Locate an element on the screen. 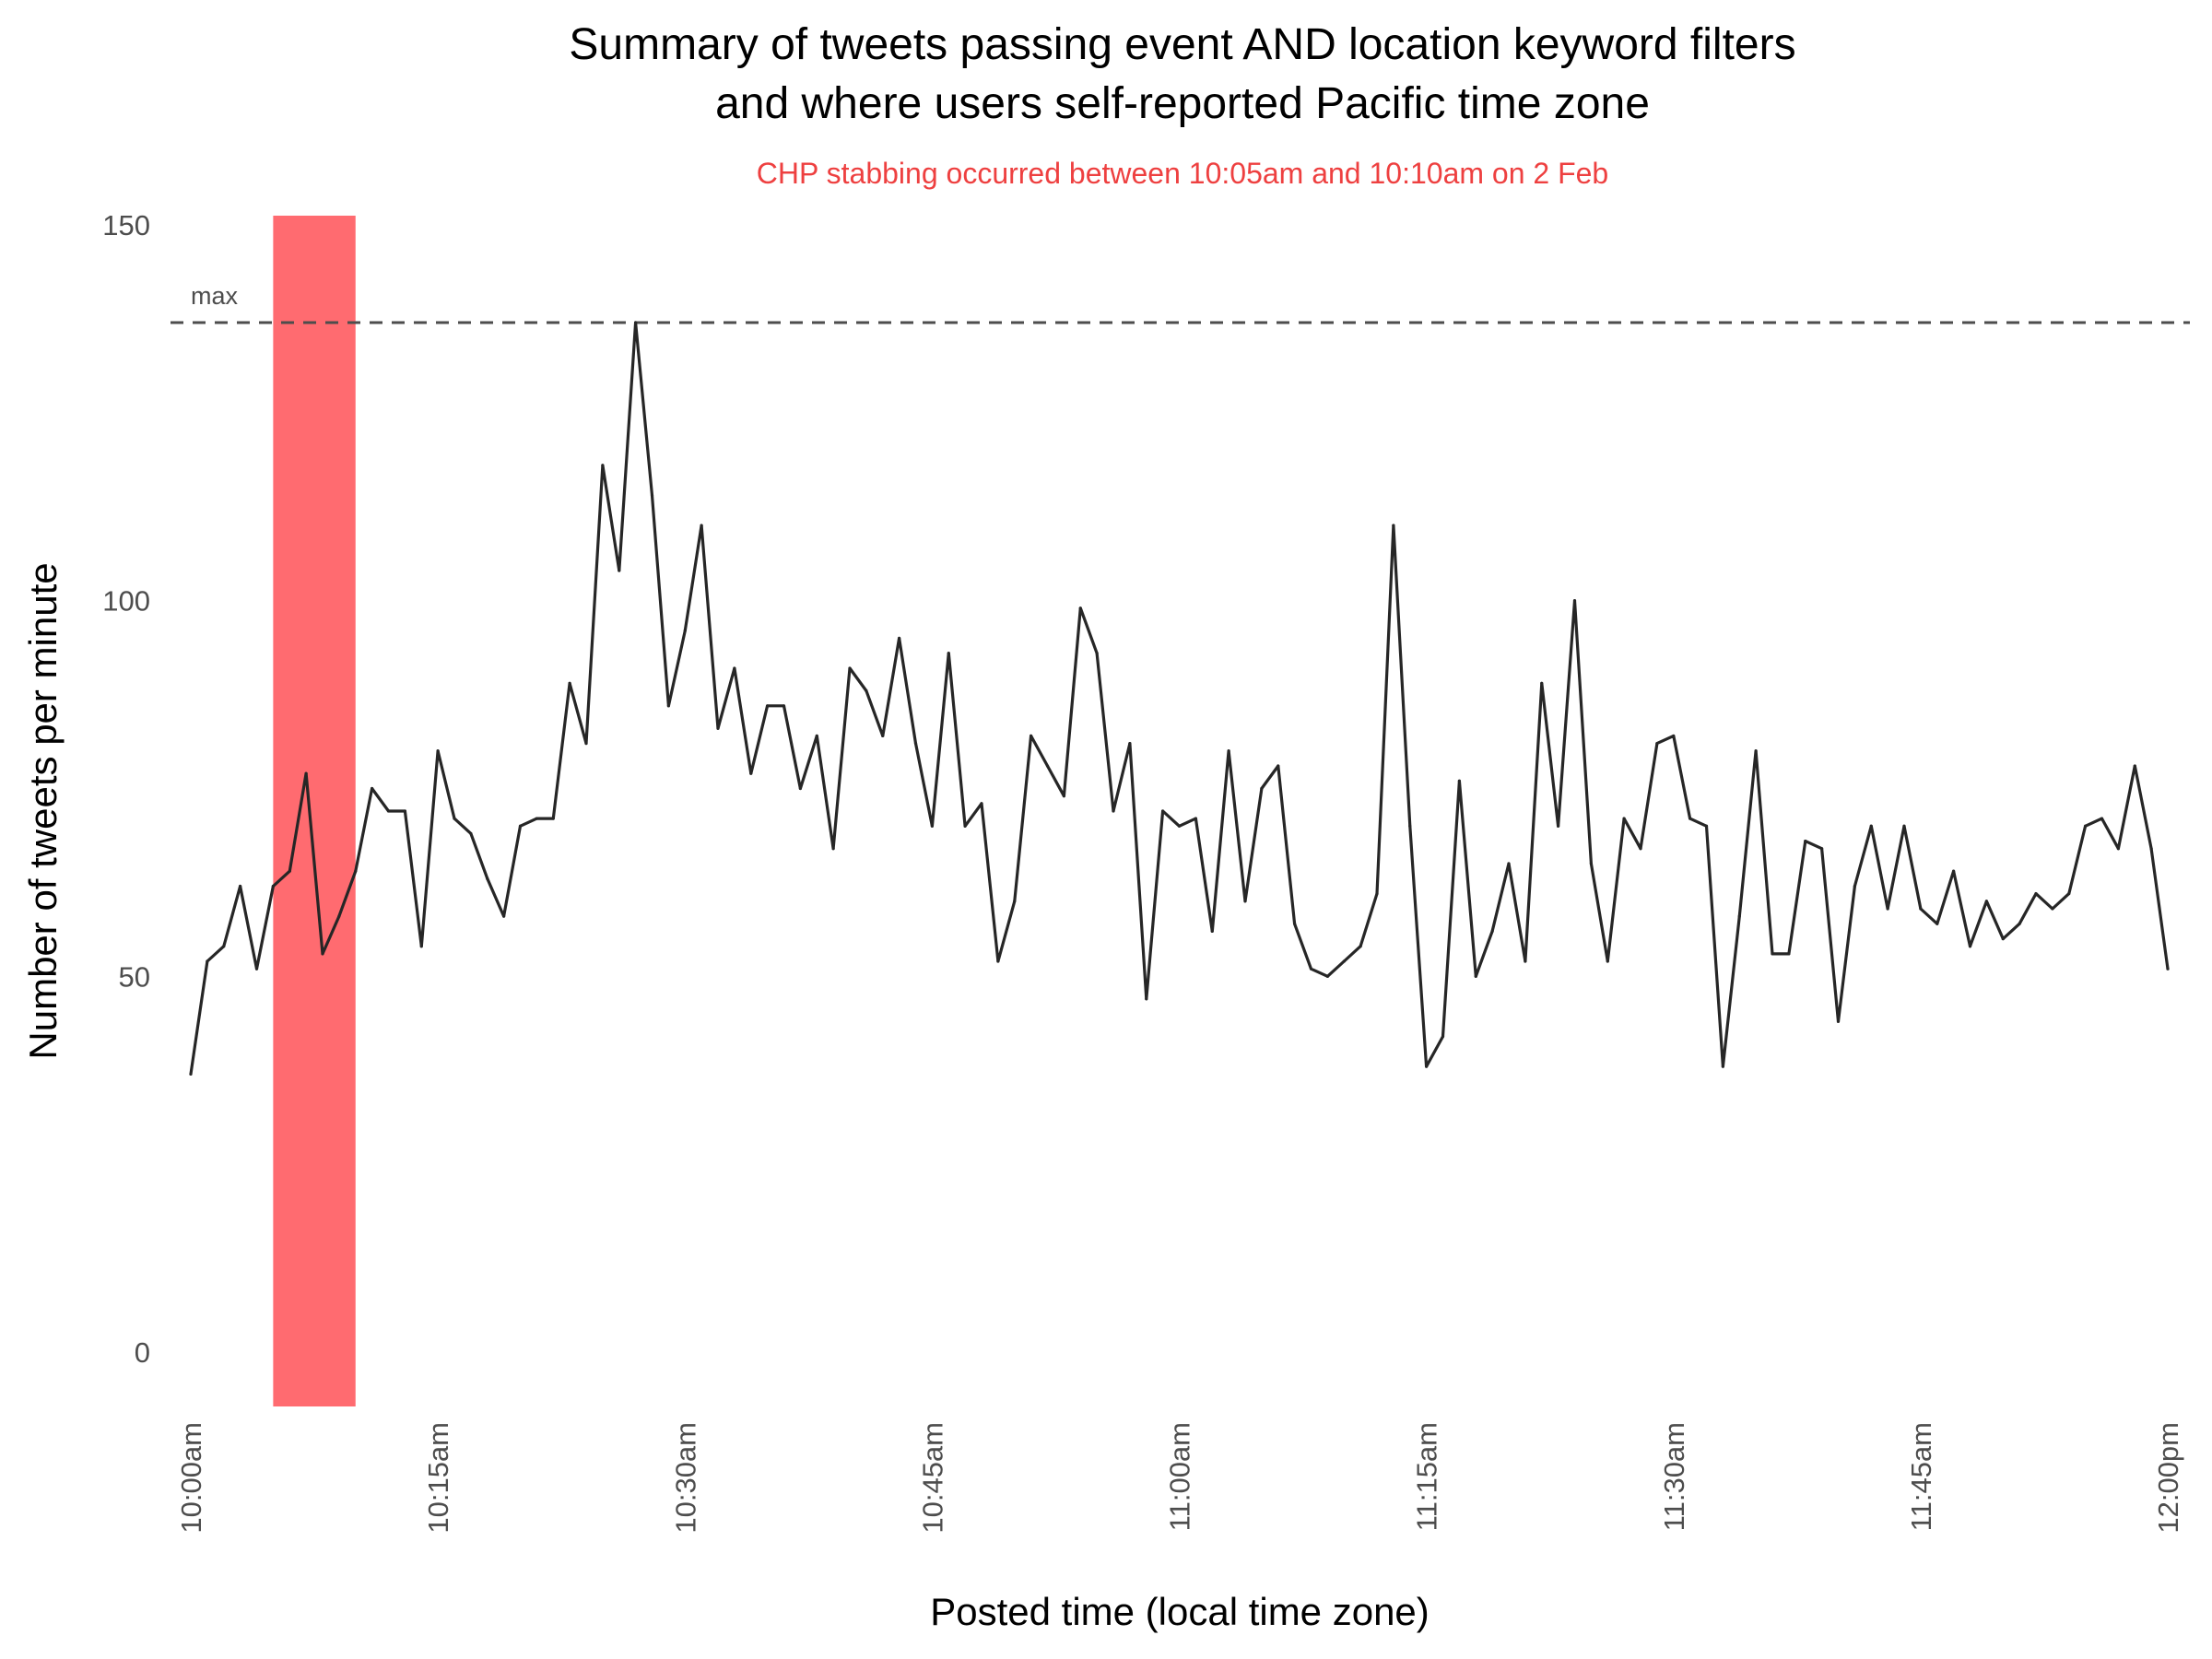 The image size is (2212, 1659). x-tick-label: 11:15am is located at coordinates (1427, 1476).